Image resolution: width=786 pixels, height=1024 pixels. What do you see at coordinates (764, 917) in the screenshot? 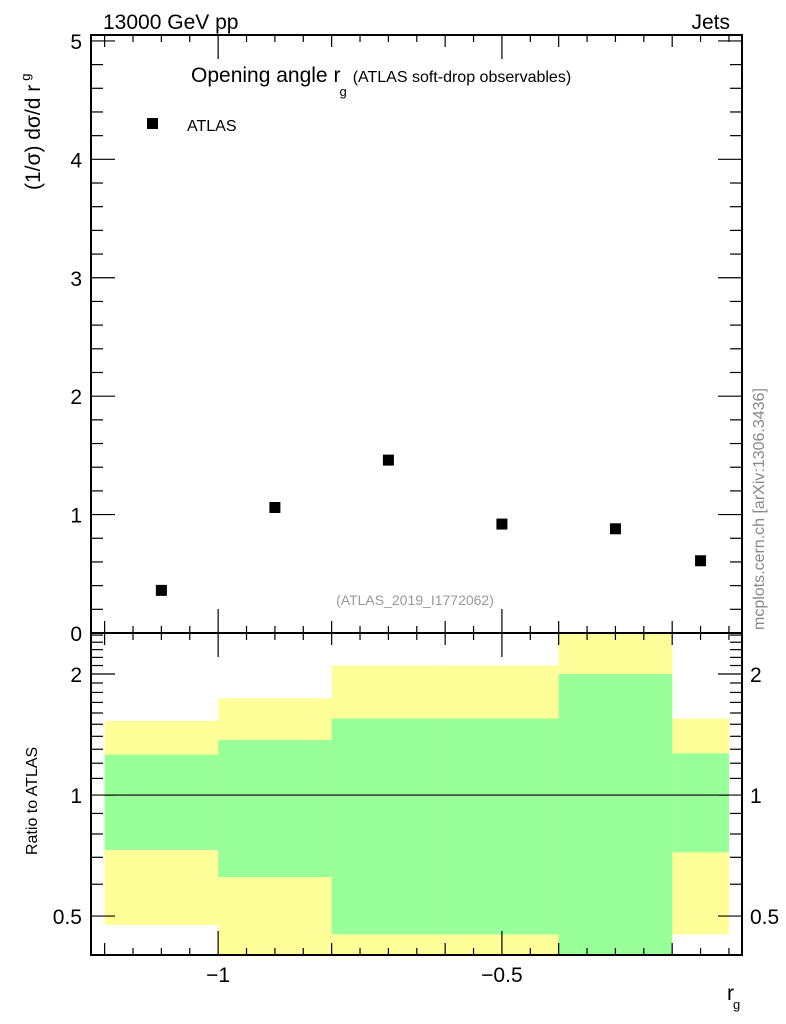
I see `ratio-y-tick-label-right: 0.5` at bounding box center [764, 917].